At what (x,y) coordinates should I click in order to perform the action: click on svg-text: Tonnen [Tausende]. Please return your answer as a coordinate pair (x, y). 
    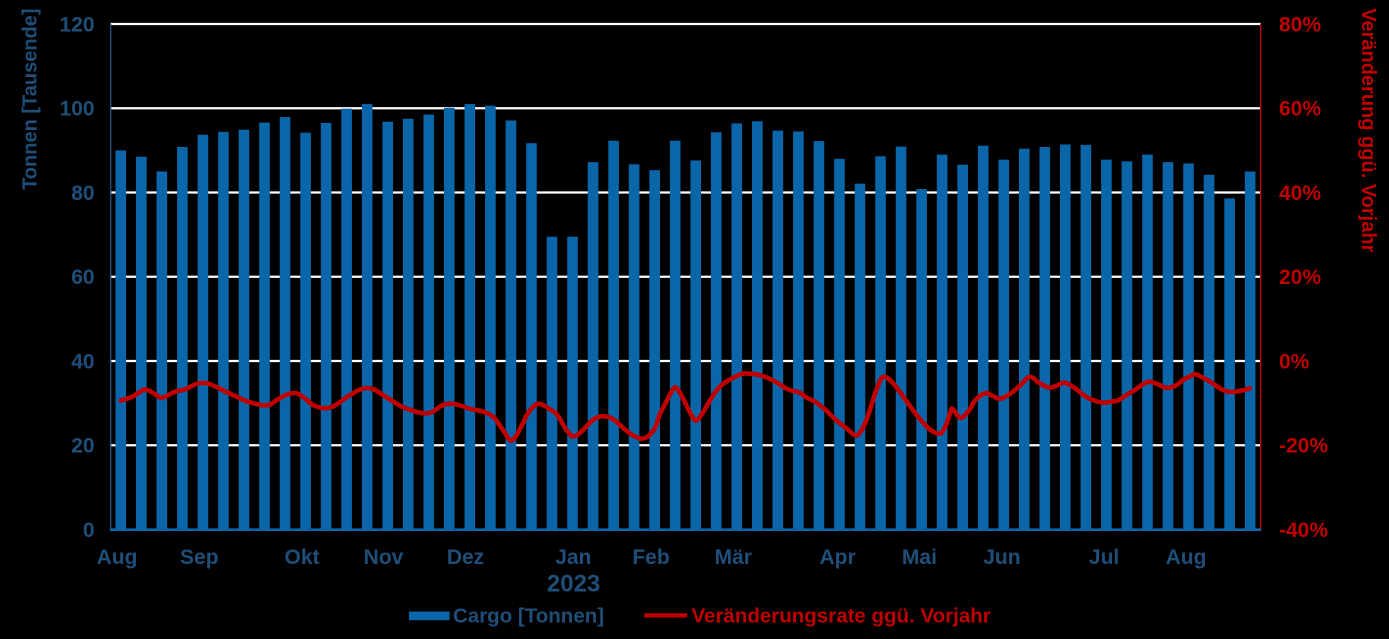
    Looking at the image, I should click on (31, 98).